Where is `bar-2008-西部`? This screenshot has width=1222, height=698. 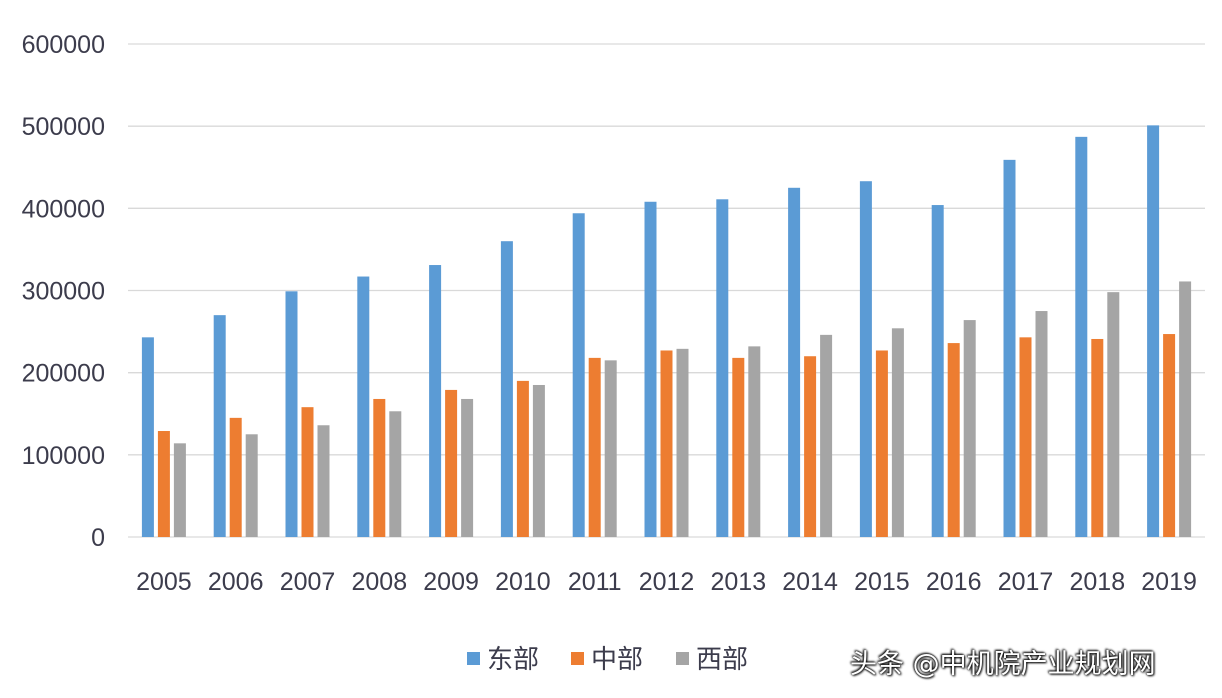
bar-2008-西部 is located at coordinates (395, 474).